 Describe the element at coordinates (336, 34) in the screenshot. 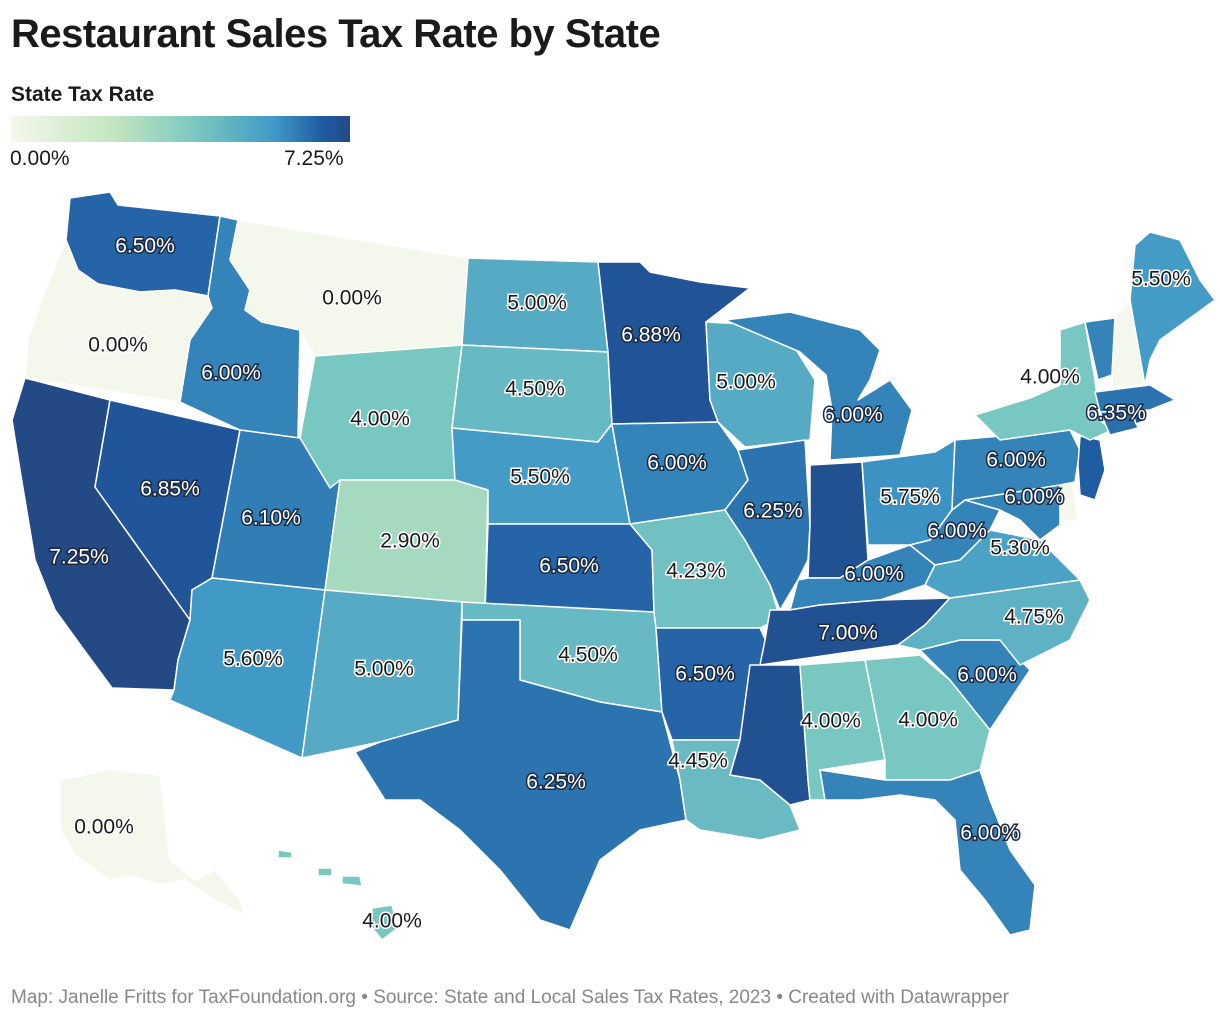

I see `map-title: Restaurant Sales Tax Rate by State` at that location.